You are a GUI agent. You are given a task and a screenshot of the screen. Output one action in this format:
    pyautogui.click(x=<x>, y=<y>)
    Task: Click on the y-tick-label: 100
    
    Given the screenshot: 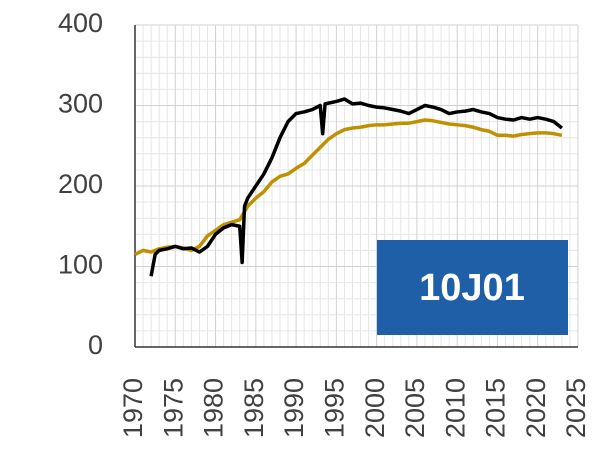 What is the action you would take?
    pyautogui.click(x=80, y=265)
    